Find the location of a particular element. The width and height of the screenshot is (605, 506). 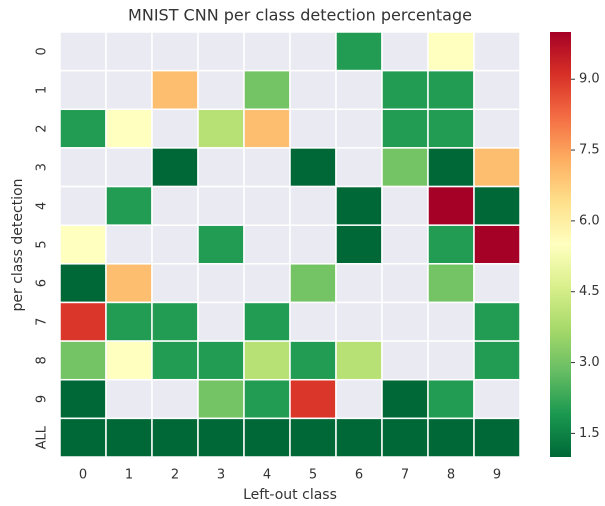

y-tick-label: 8 is located at coordinates (42, 360).